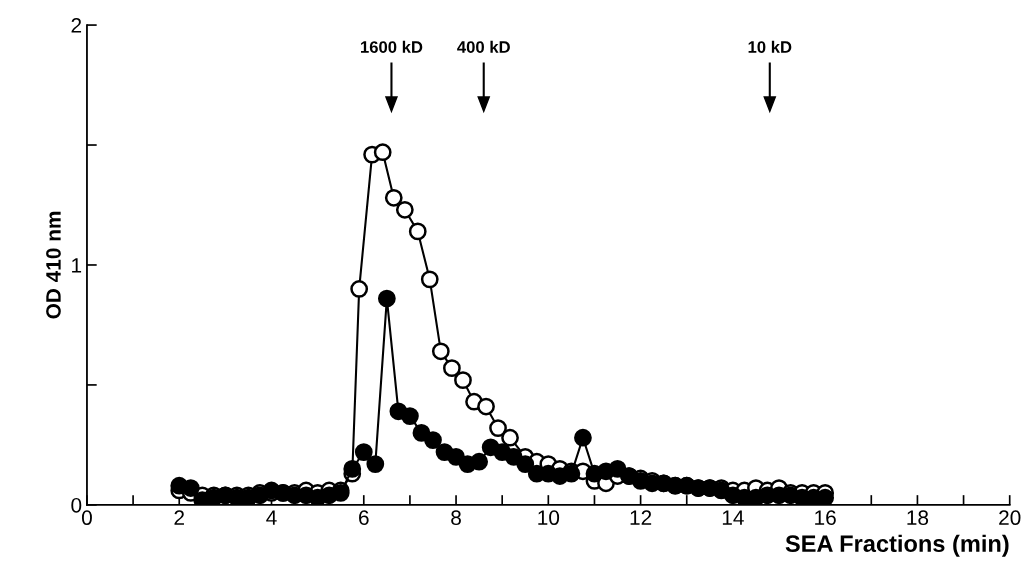 The width and height of the screenshot is (1023, 583). What do you see at coordinates (1010, 518) in the screenshot?
I see `x-tick-label: 20` at bounding box center [1010, 518].